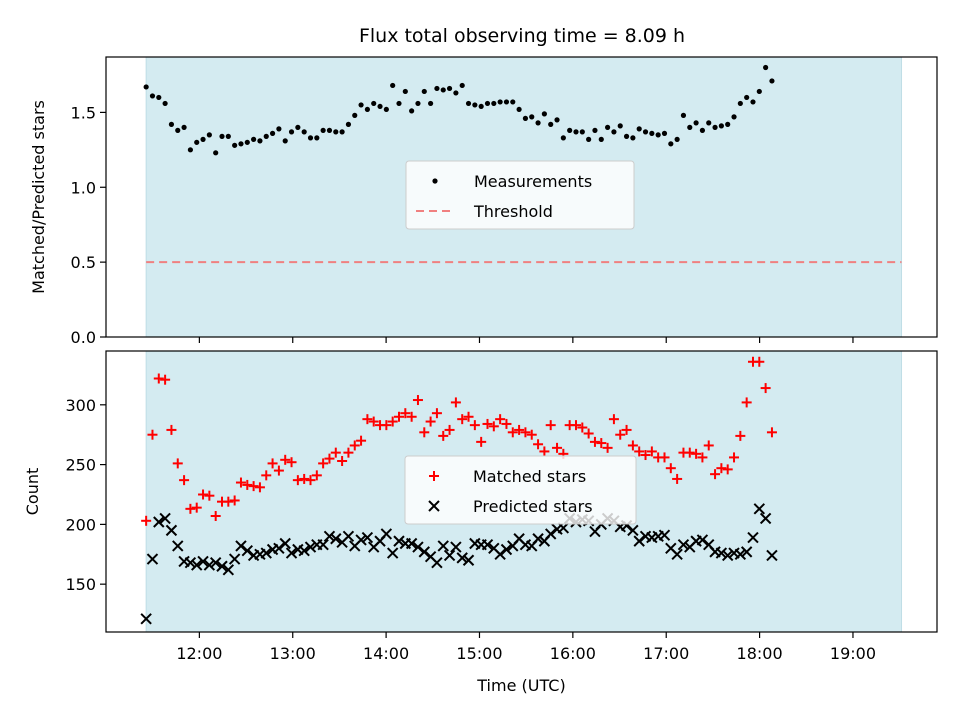 The height and width of the screenshot is (720, 960). Describe the element at coordinates (459, 110) in the screenshot. I see `measurements-series` at that location.